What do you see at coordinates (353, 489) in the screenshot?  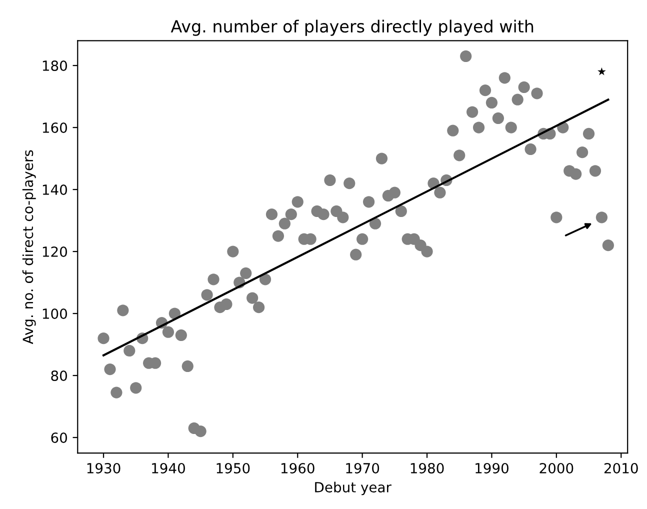 I see `x-axis-title: Debut year` at bounding box center [353, 489].